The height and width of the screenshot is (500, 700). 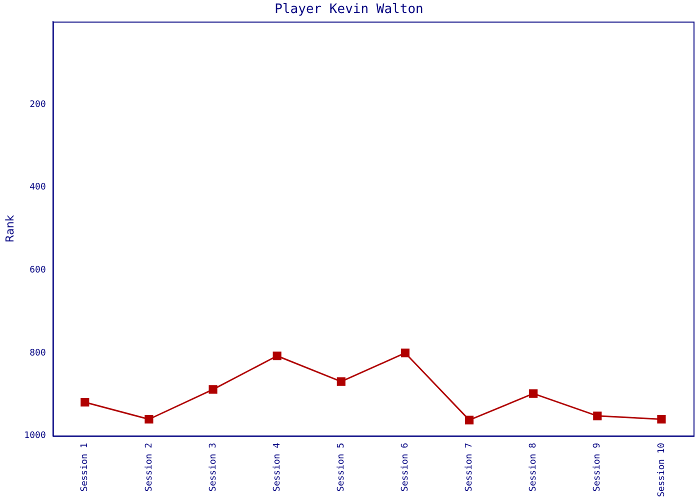 What do you see at coordinates (38, 270) in the screenshot?
I see `y-tick-label: 600` at bounding box center [38, 270].